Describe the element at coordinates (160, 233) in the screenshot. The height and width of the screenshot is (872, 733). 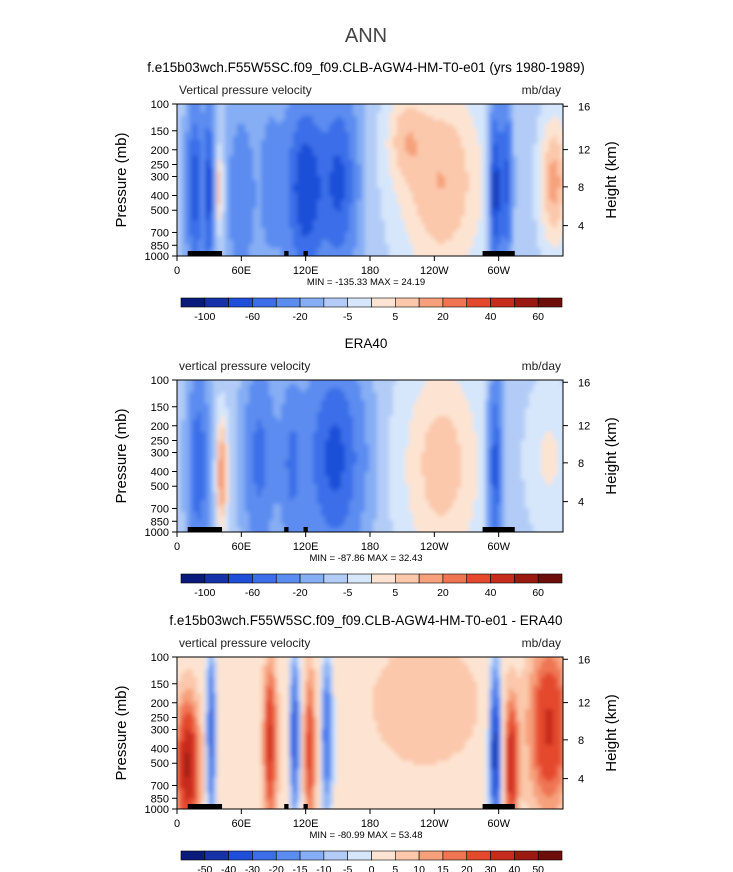
I see `y-tick-label: 700` at that location.